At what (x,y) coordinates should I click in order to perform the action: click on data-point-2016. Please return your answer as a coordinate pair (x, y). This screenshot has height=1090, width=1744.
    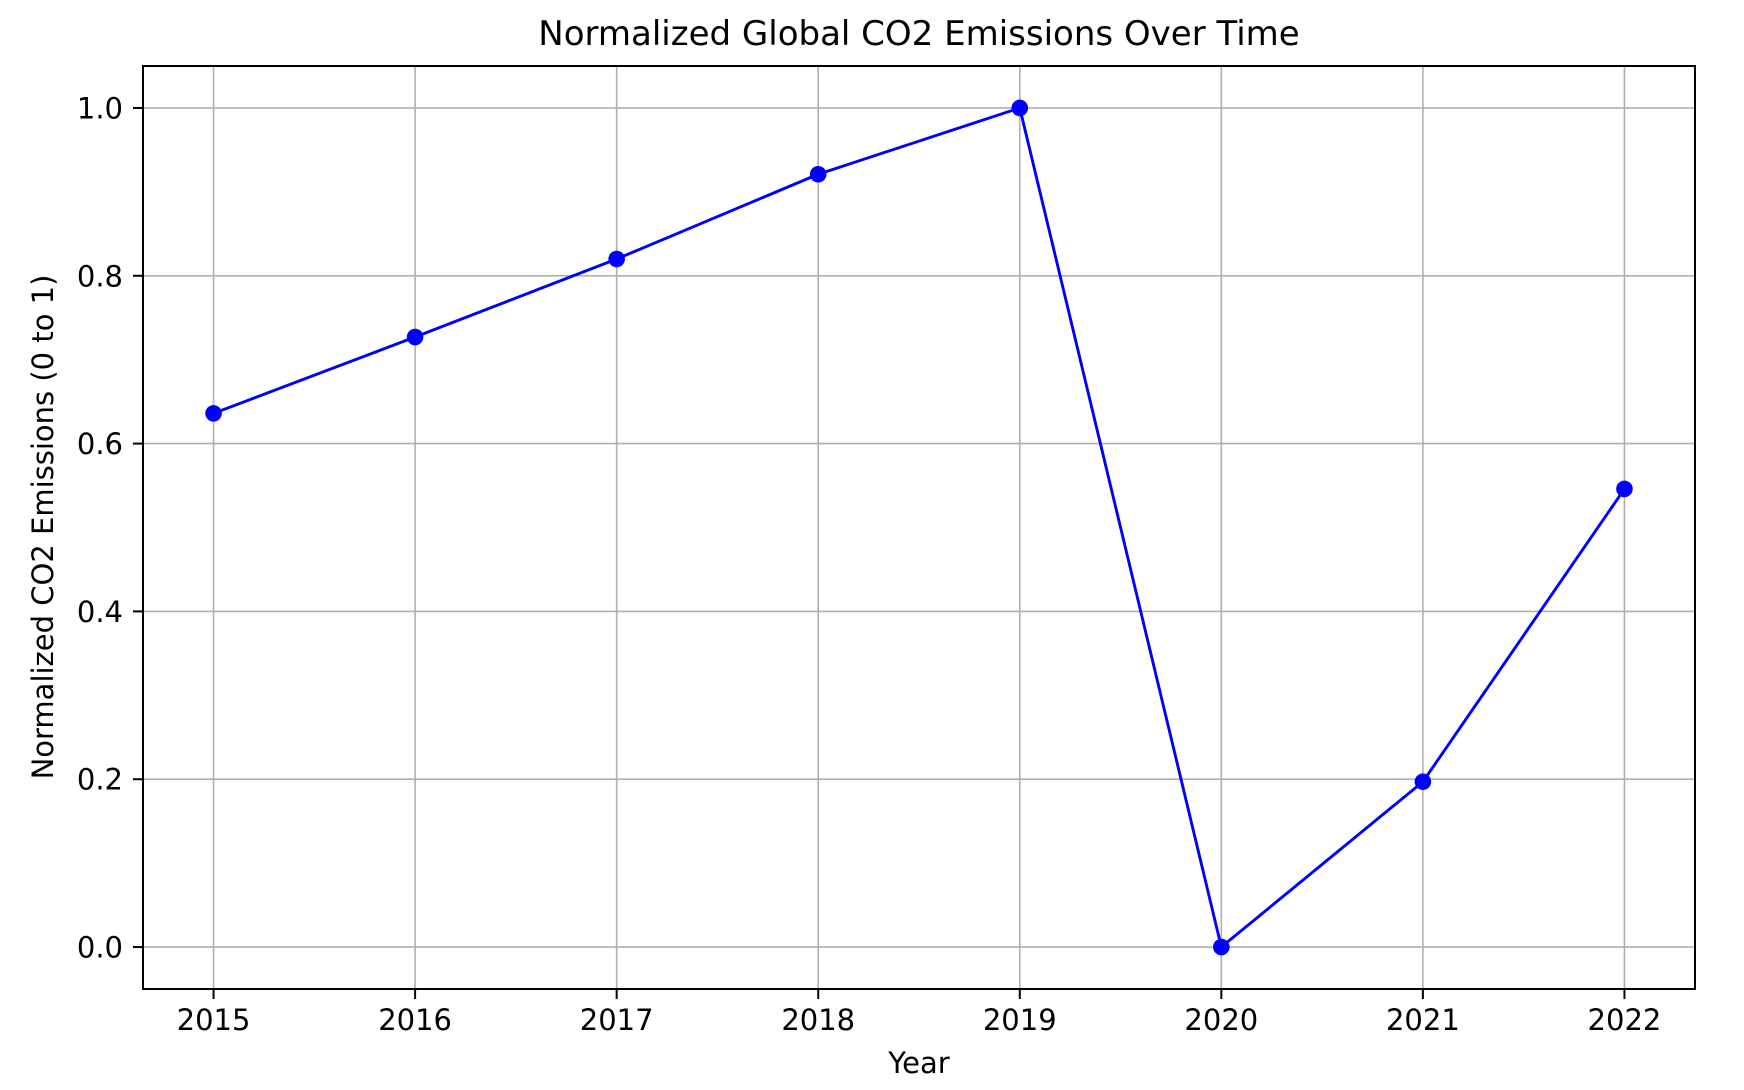
    Looking at the image, I should click on (415, 337).